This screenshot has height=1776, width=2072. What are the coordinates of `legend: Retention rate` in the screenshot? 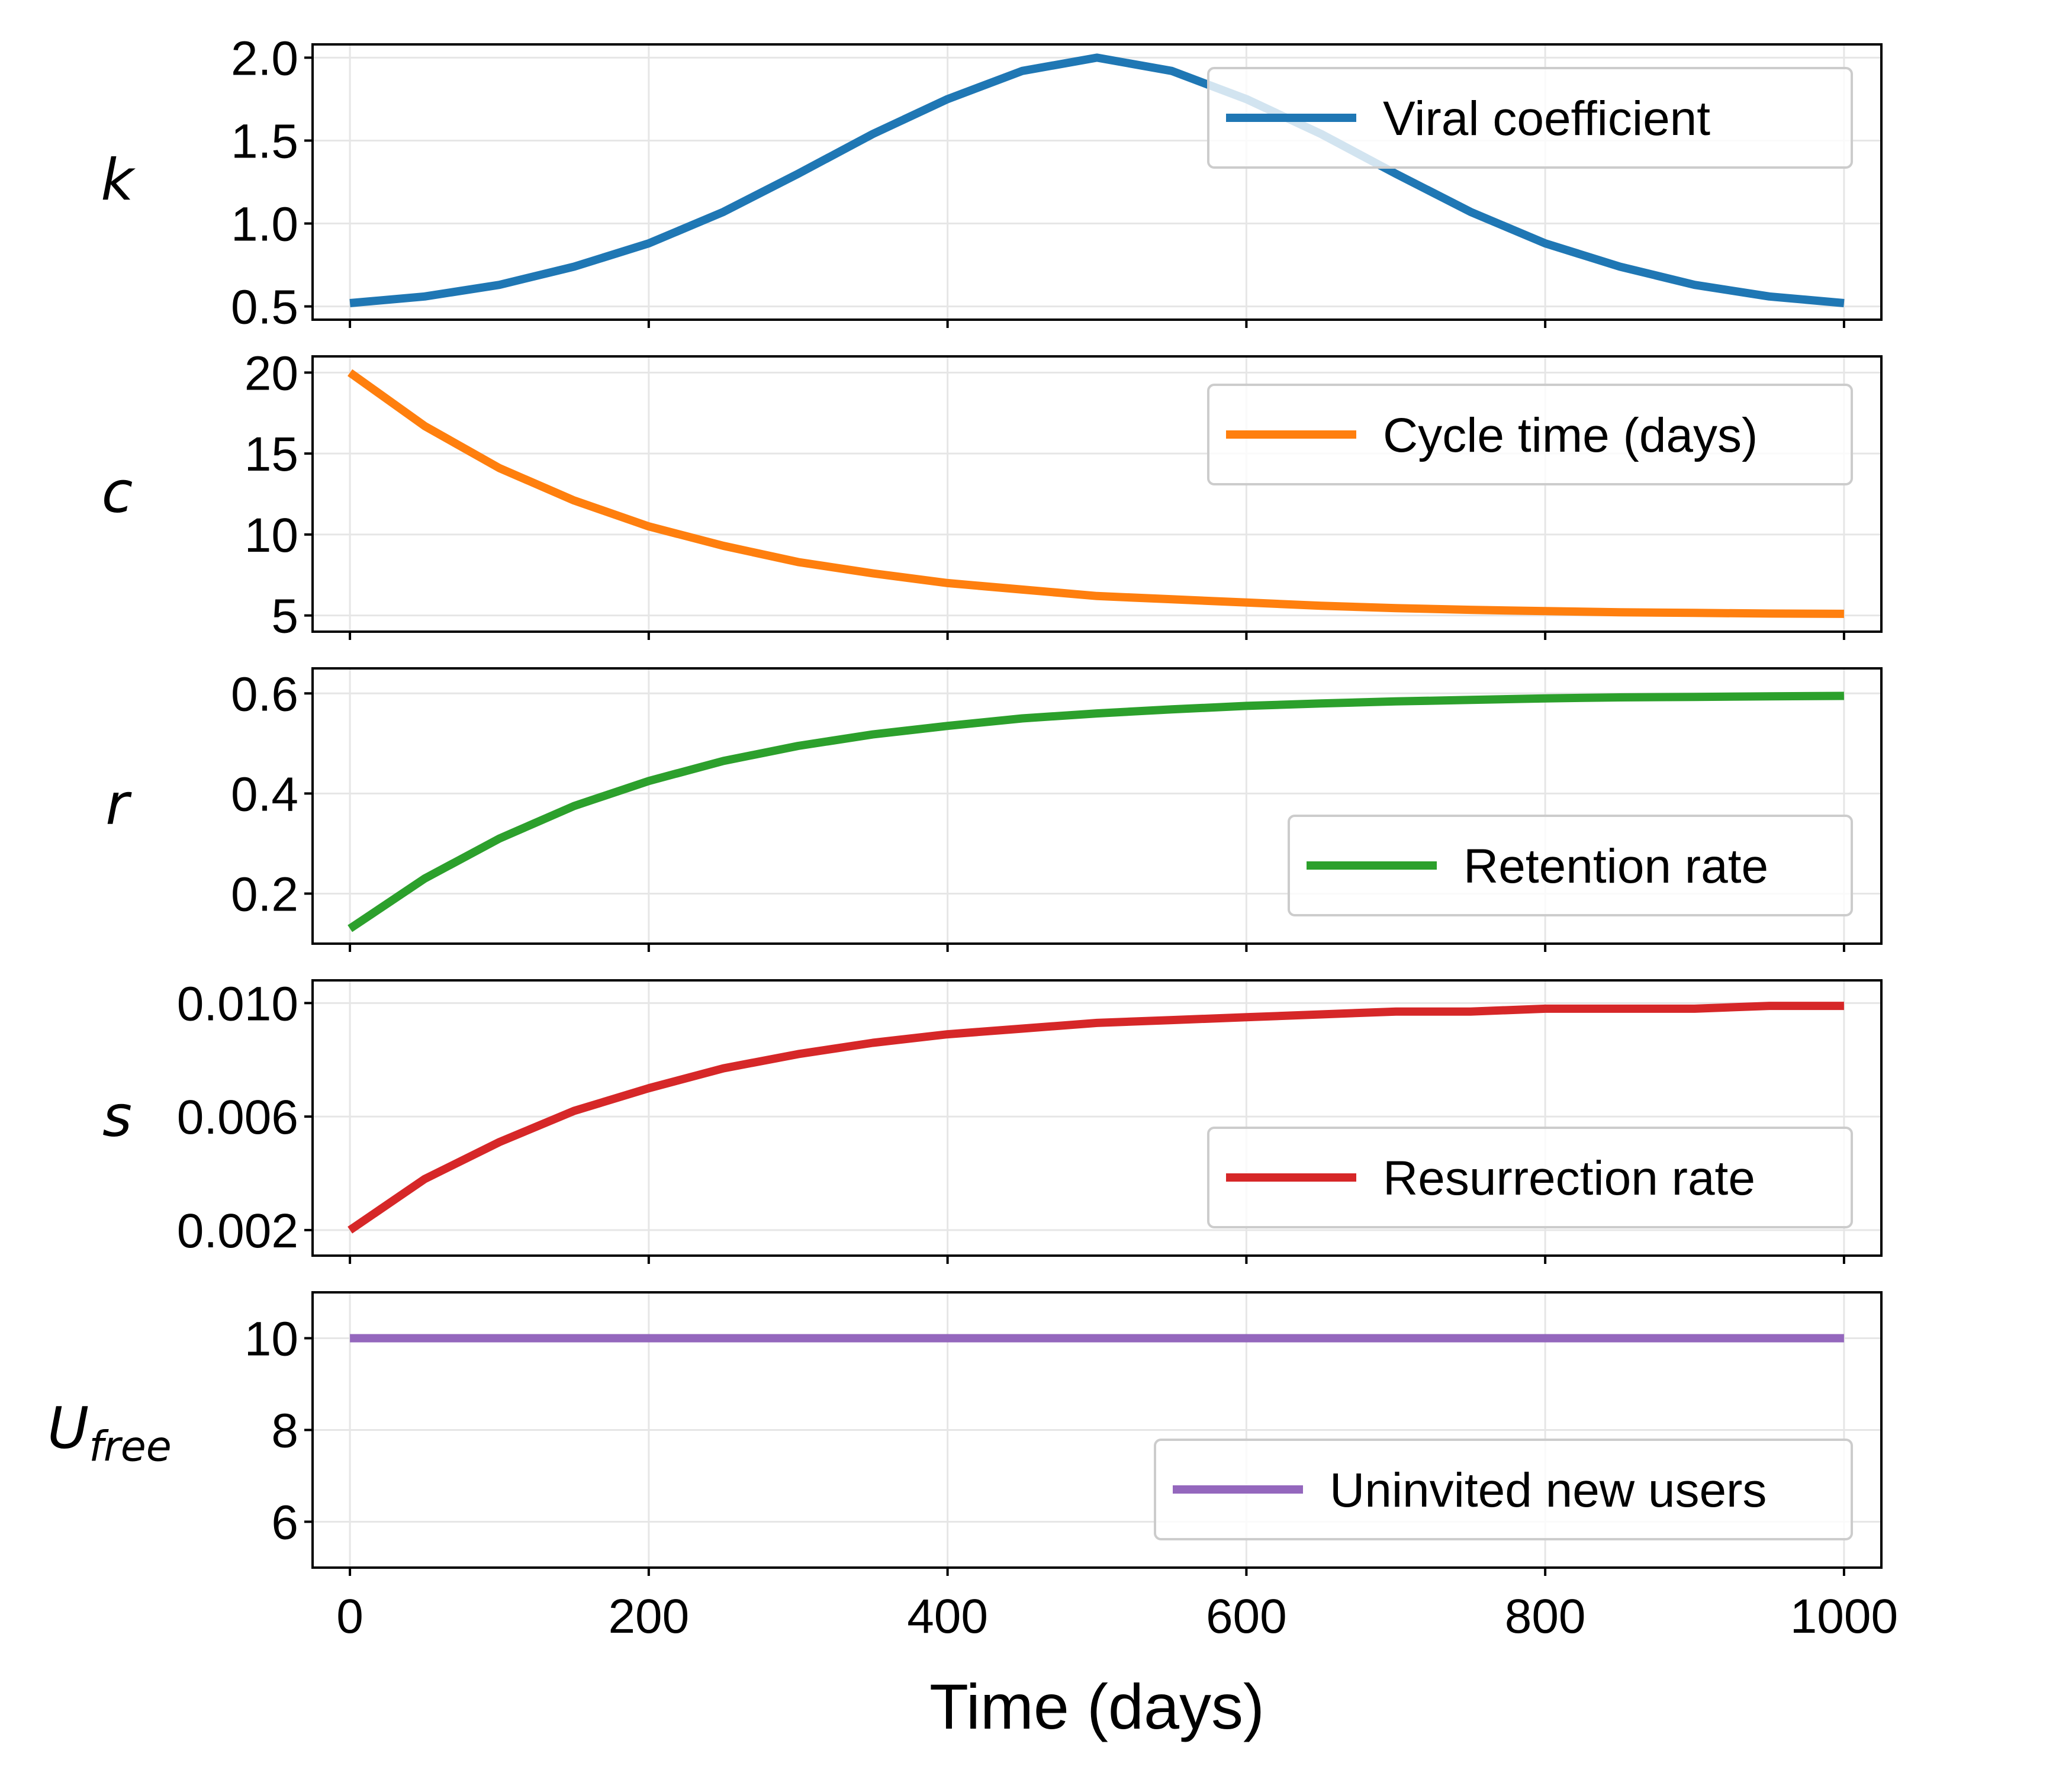 It's located at (1570, 865).